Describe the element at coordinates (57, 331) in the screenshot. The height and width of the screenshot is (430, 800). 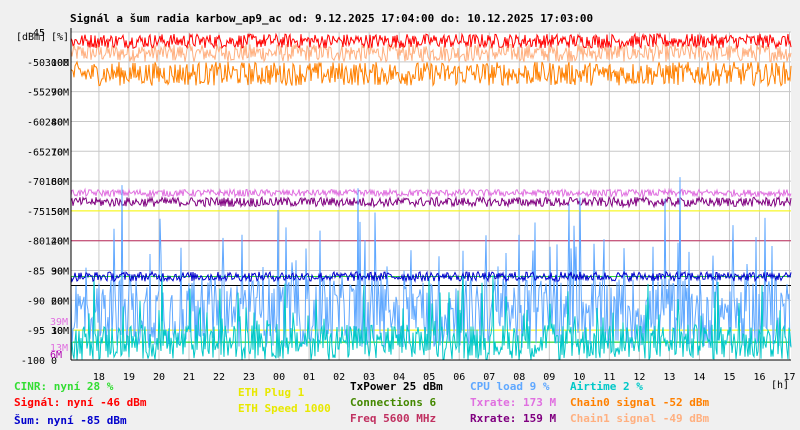
I see `y-tick-label-pct: 10` at that location.